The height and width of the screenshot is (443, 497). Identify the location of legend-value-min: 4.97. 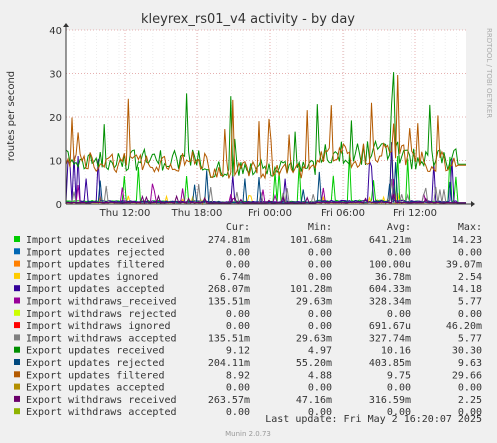
(320, 351).